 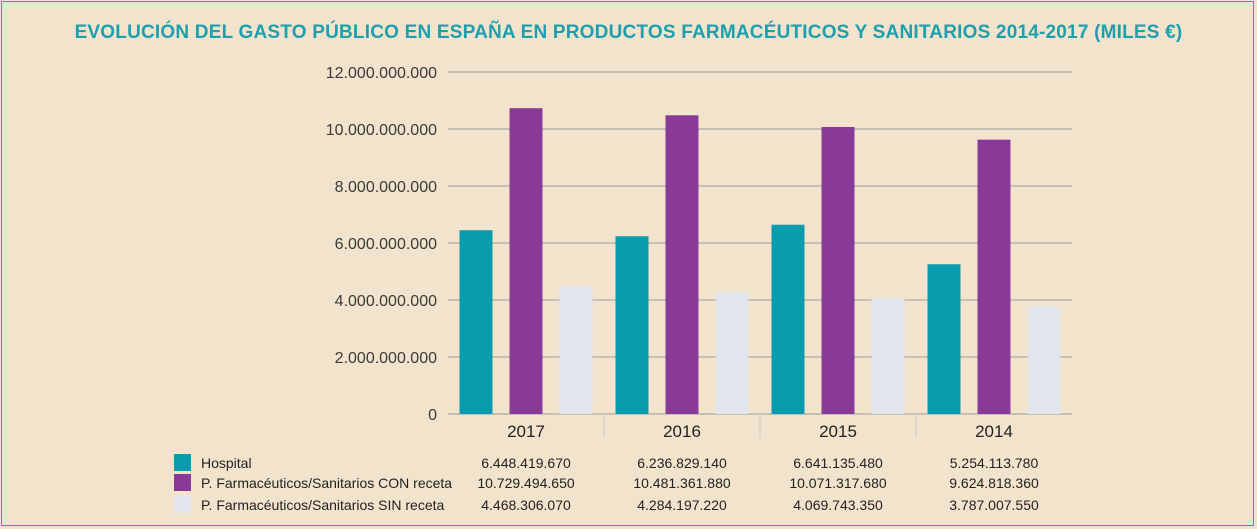 I want to click on legend-label: P. Farmacéuticos/Sanitarios CON receta, so click(x=326, y=483).